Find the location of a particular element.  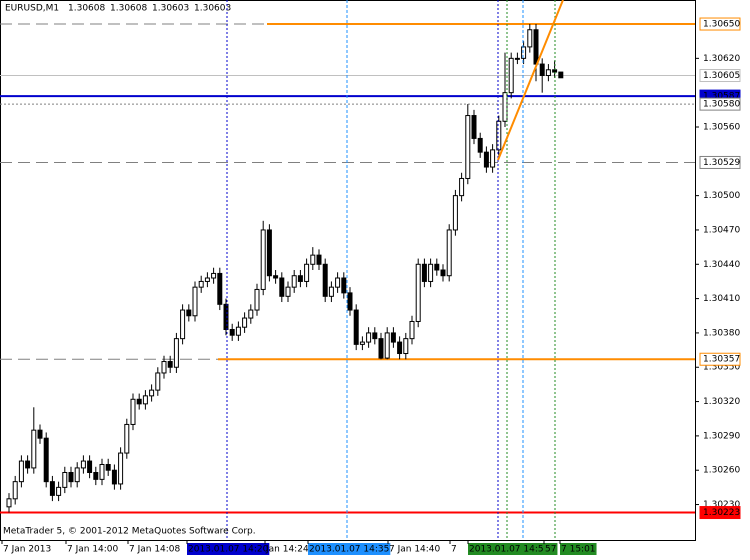

y-tick-label: 1.30350 is located at coordinates (721, 368).